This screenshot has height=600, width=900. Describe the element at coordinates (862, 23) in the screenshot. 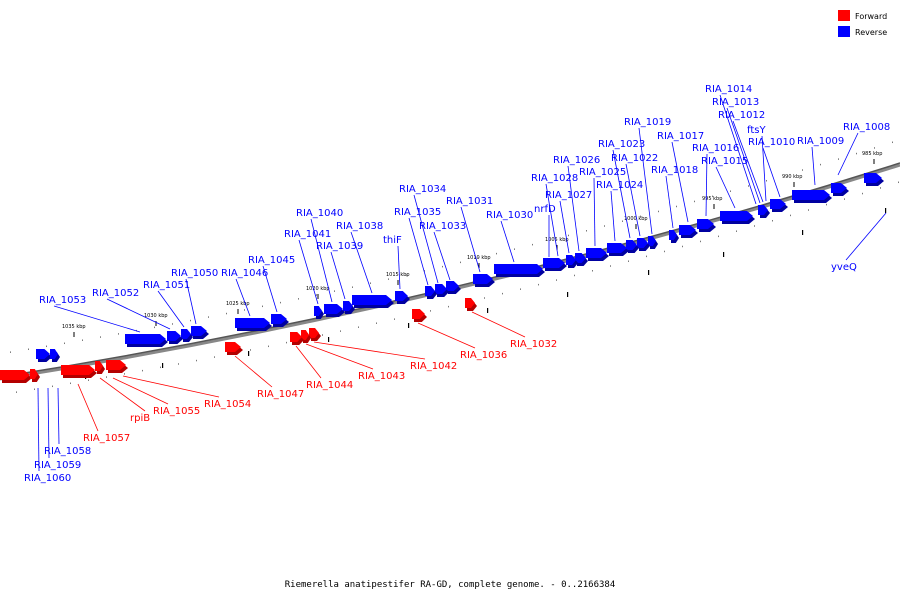

I see `legend: Forward Reverse` at that location.